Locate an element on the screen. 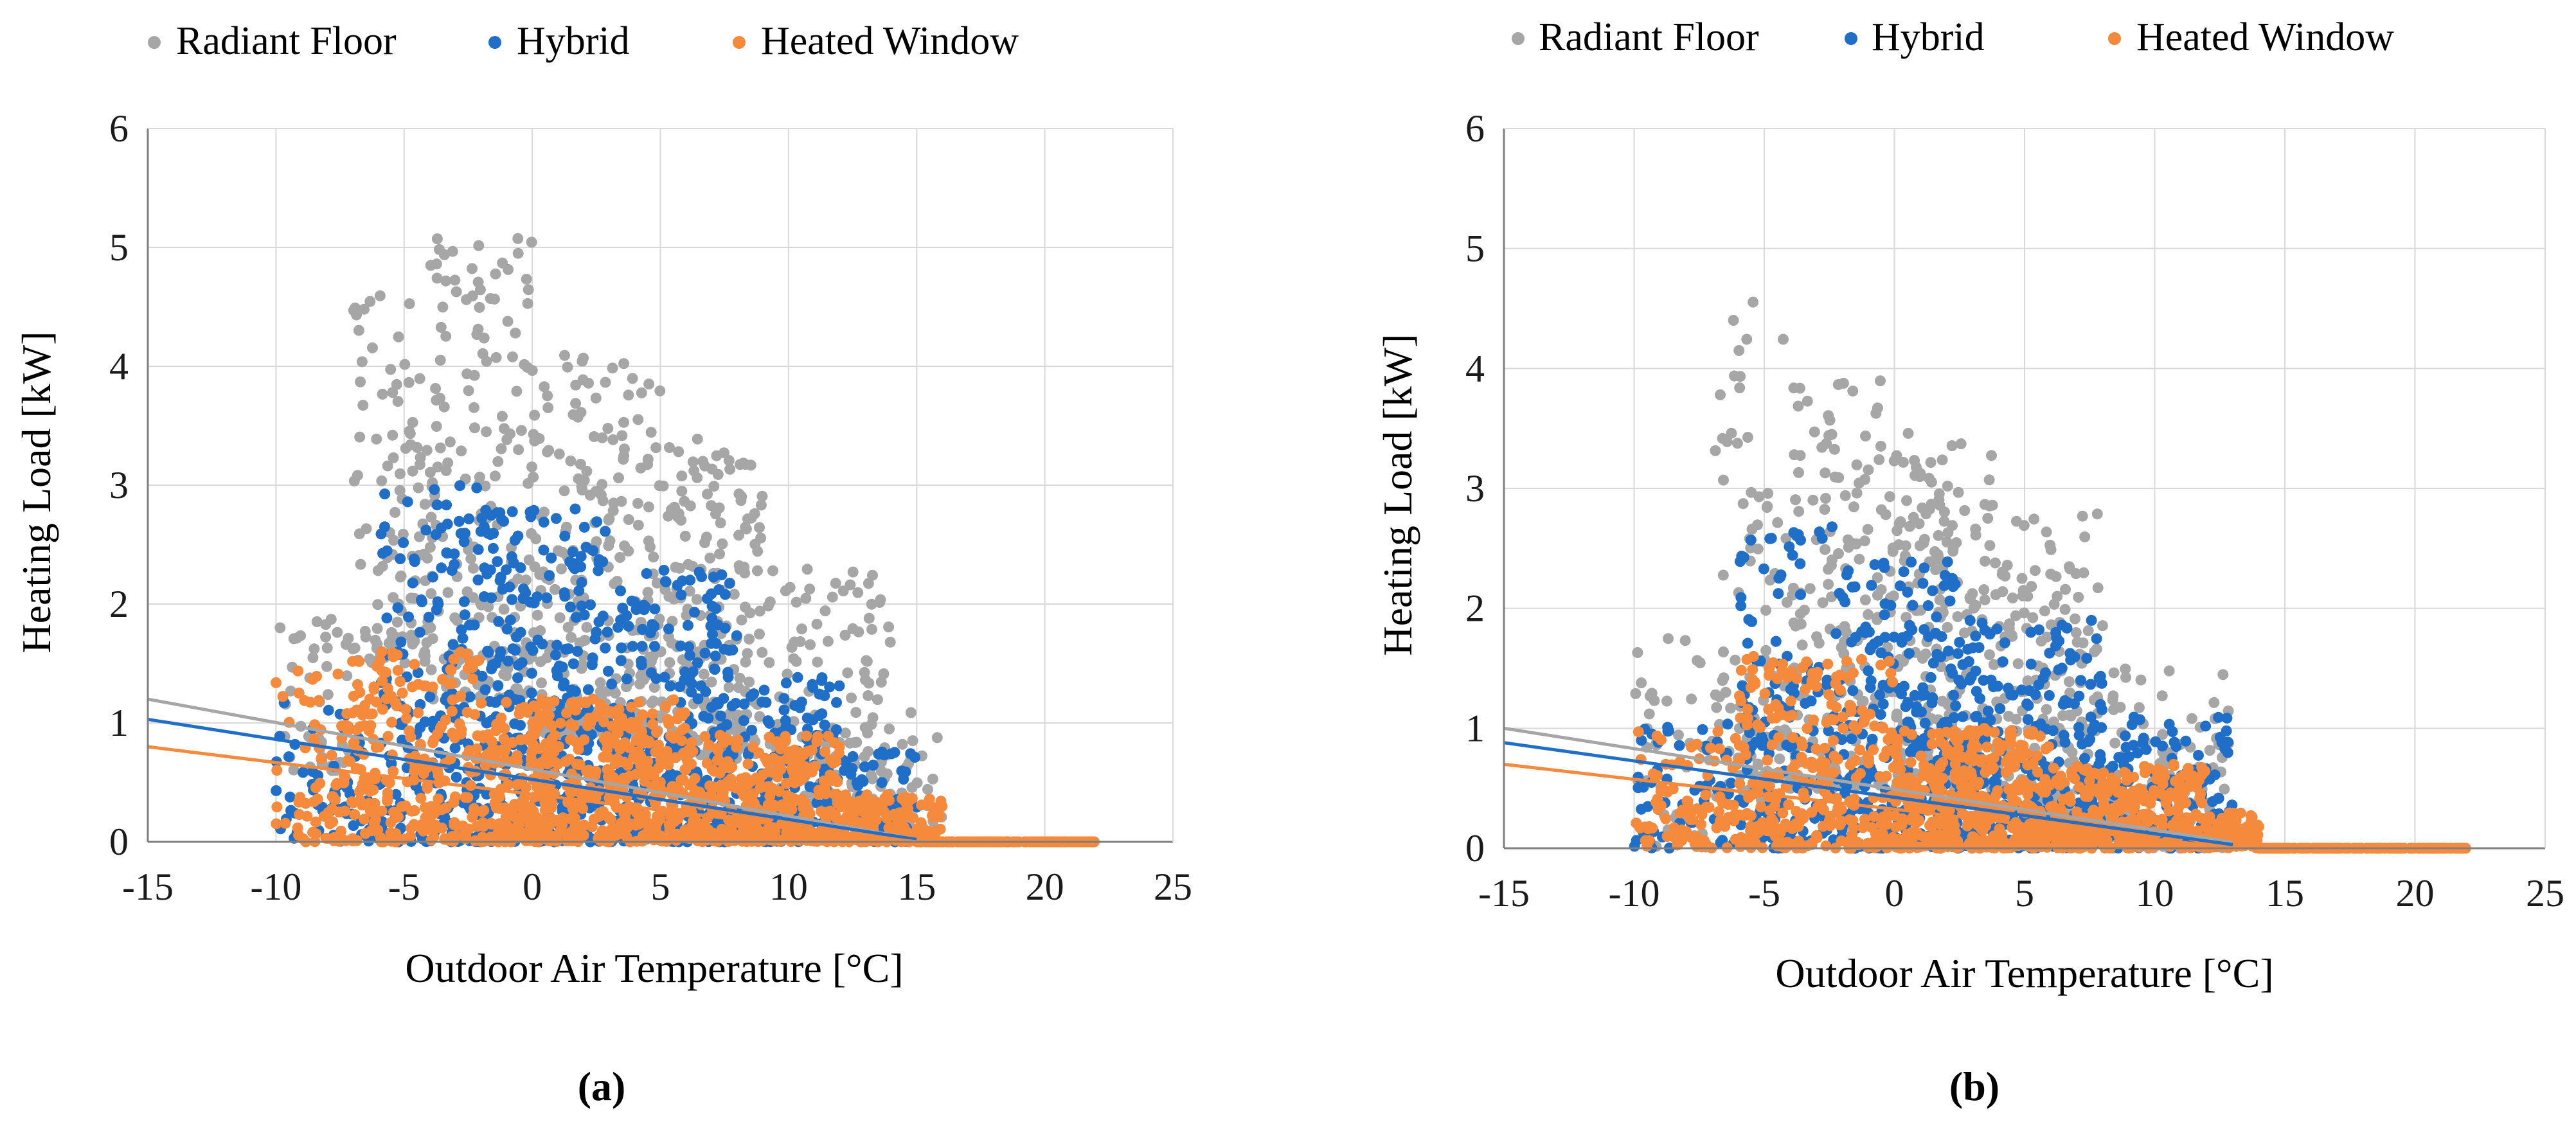 The width and height of the screenshot is (2576, 1131). x-tick-label: -15 is located at coordinates (148, 887).